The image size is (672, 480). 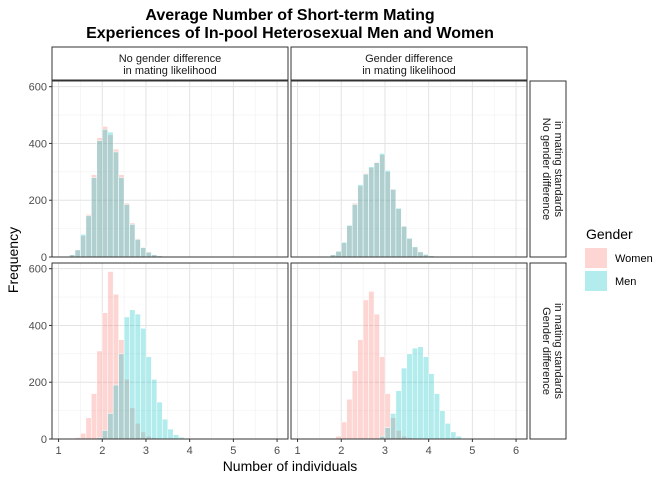 What do you see at coordinates (558, 169) in the screenshot?
I see `row-strip-0-text-1: in mating standards` at bounding box center [558, 169].